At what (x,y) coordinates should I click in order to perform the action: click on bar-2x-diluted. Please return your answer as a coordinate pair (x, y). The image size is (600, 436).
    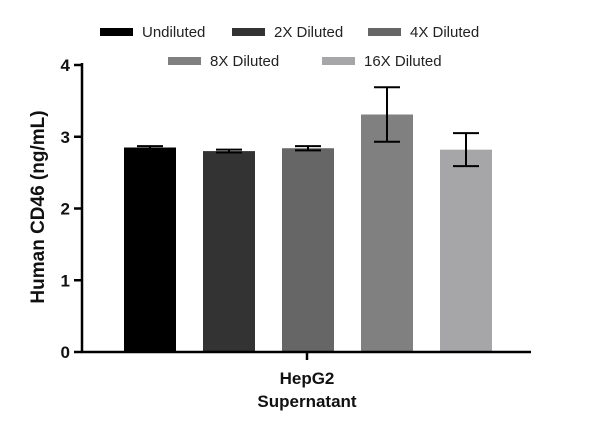
    Looking at the image, I should click on (229, 251).